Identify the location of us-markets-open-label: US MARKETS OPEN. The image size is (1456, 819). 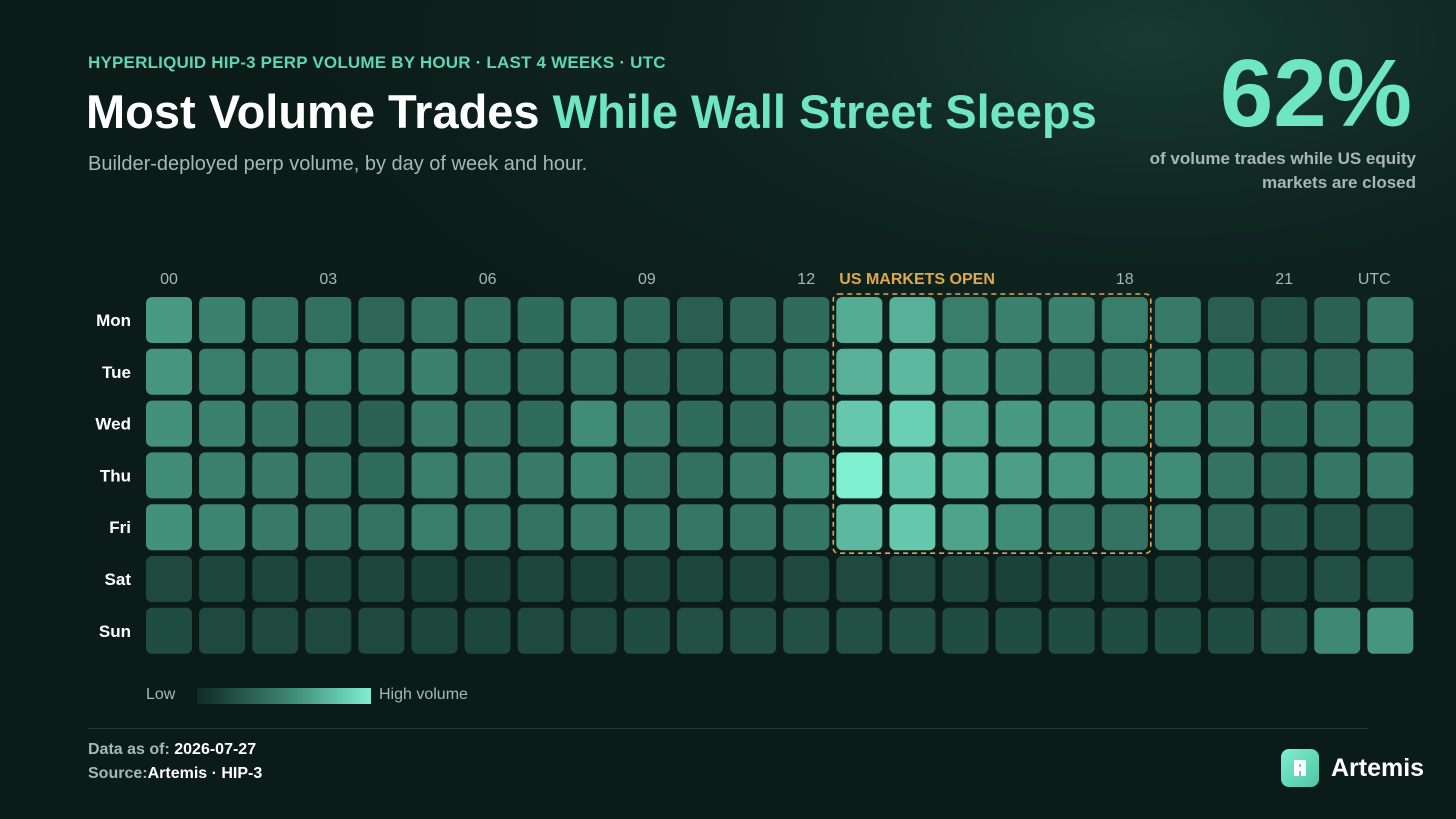
(917, 279).